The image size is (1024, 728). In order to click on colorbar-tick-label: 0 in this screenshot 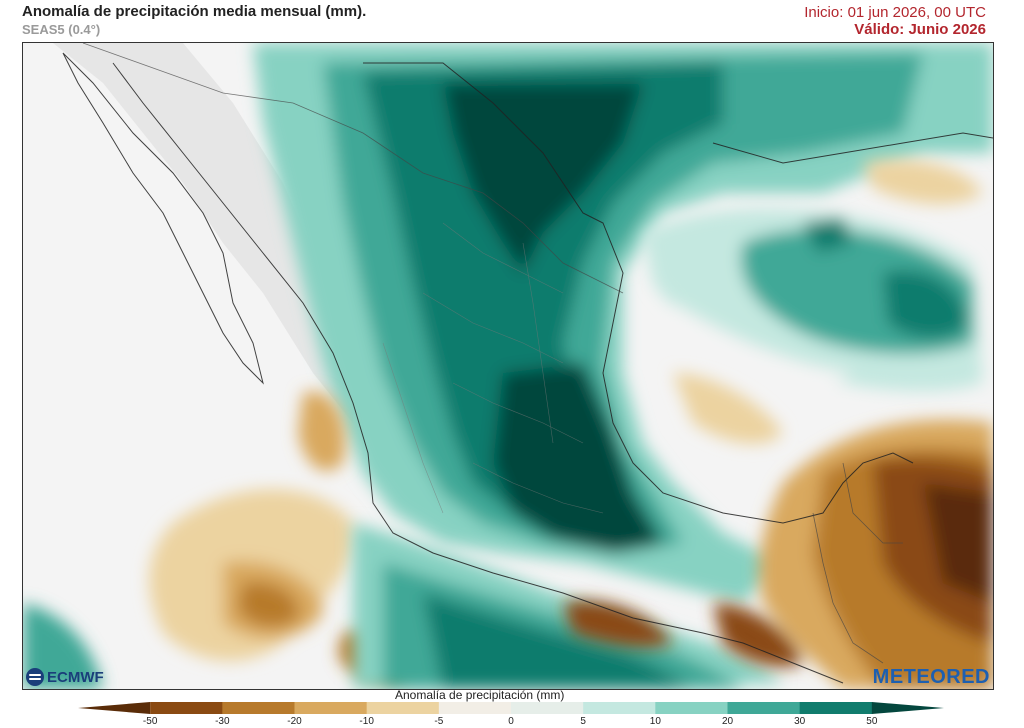, I will do `click(511, 721)`.